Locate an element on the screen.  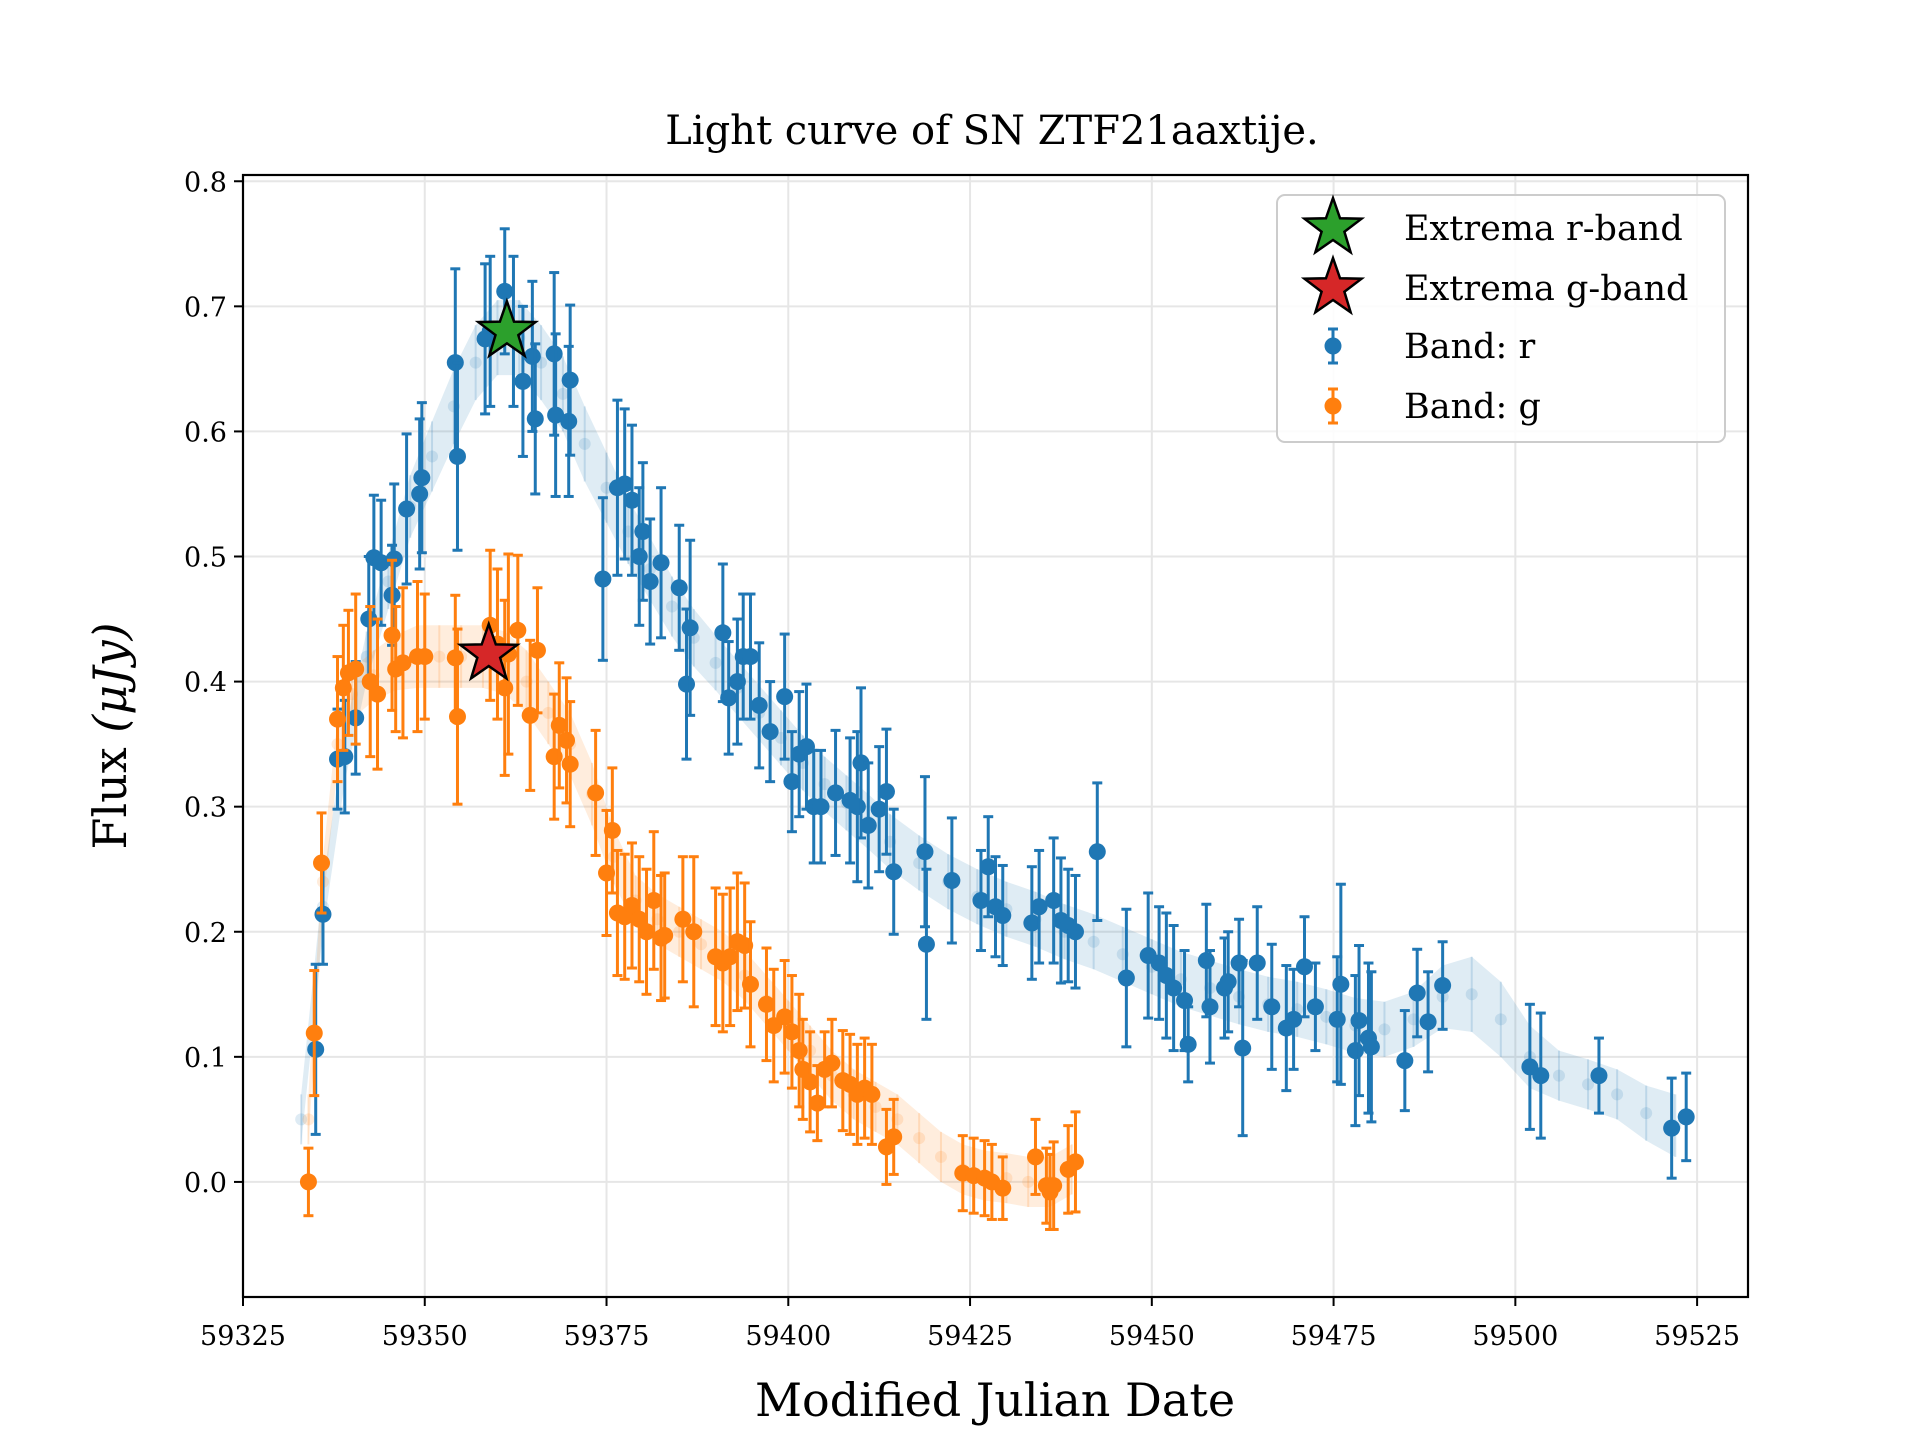
x-tick-label-7: 59500 is located at coordinates (1515, 1336).